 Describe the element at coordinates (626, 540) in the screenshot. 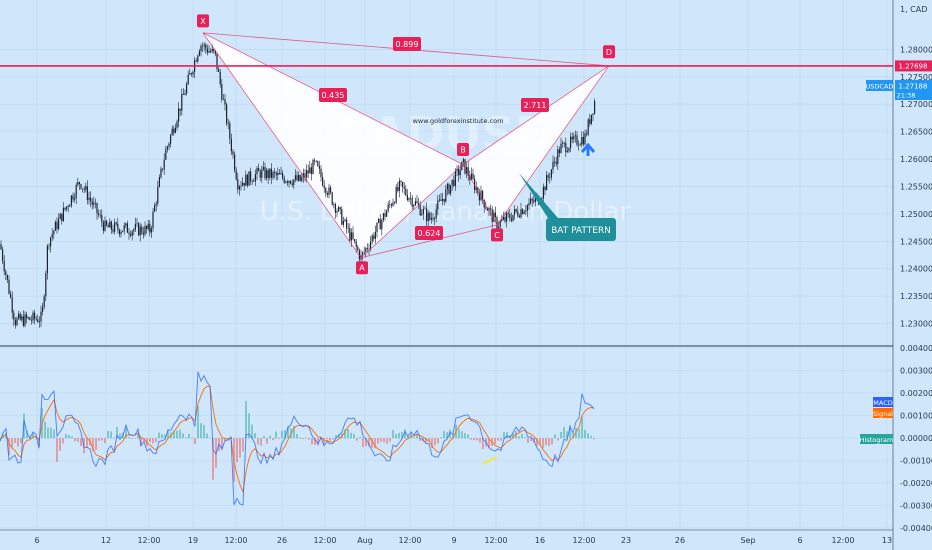

I see `time-tick-label: 23` at that location.